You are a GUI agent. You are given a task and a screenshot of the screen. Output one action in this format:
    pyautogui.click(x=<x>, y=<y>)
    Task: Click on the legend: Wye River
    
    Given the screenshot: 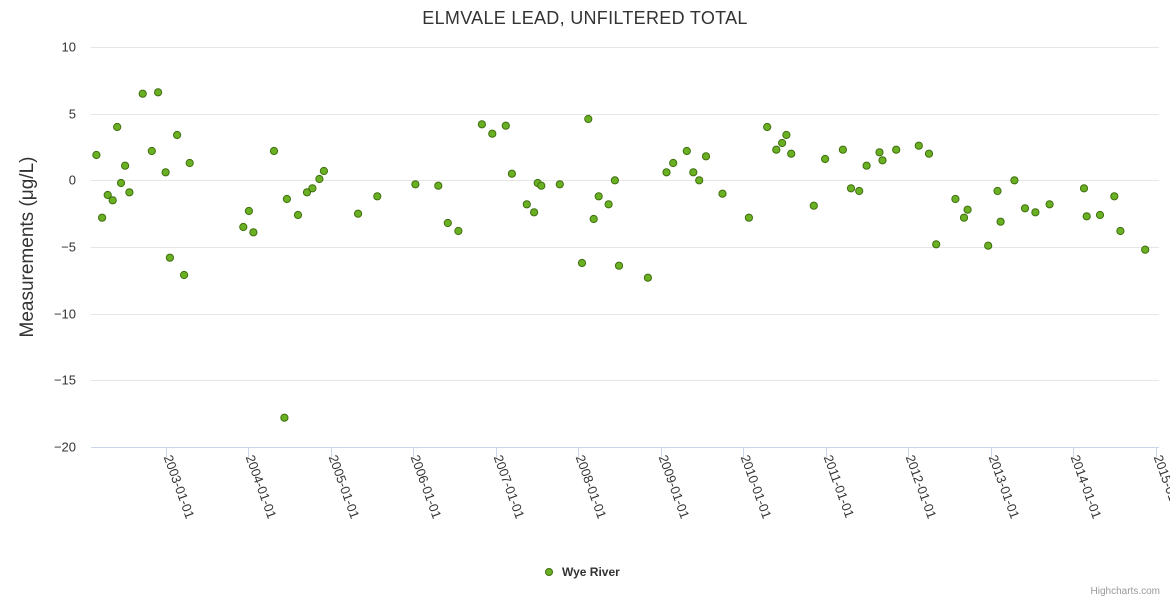 What is the action you would take?
    pyautogui.click(x=583, y=572)
    